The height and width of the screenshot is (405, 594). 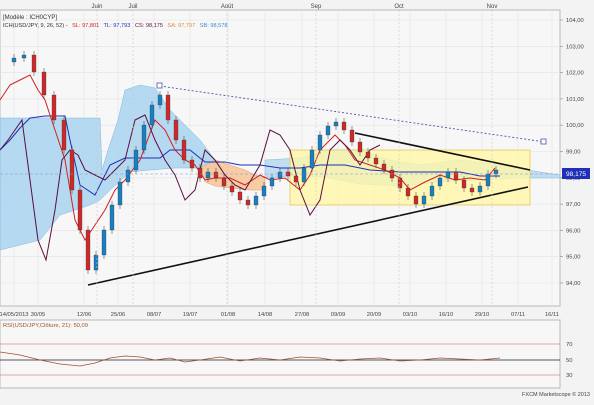 I want to click on rsi-line, so click(x=250, y=359).